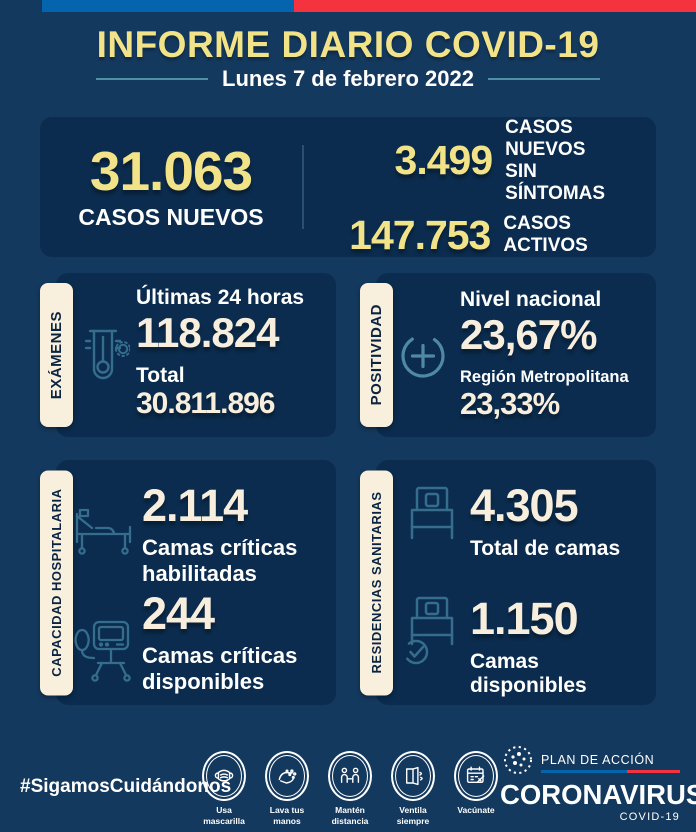 This screenshot has width=696, height=832. I want to click on report-date: Lunes 7 de febrero 2022, so click(348, 78).